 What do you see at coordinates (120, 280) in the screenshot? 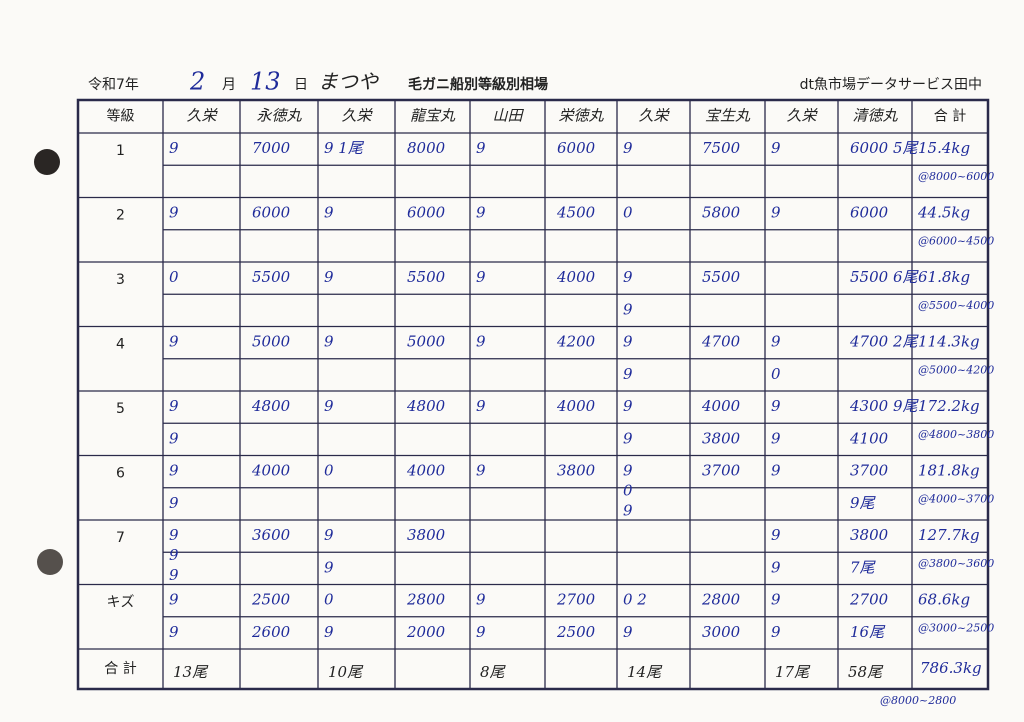
I see `grade-label: 3` at bounding box center [120, 280].